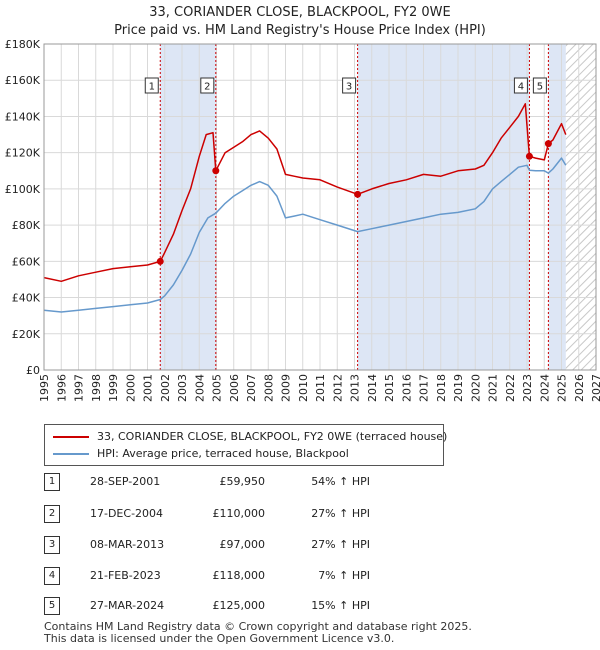 This screenshot has width=600, height=650. What do you see at coordinates (52, 576) in the screenshot?
I see `transaction-number: 4` at bounding box center [52, 576].